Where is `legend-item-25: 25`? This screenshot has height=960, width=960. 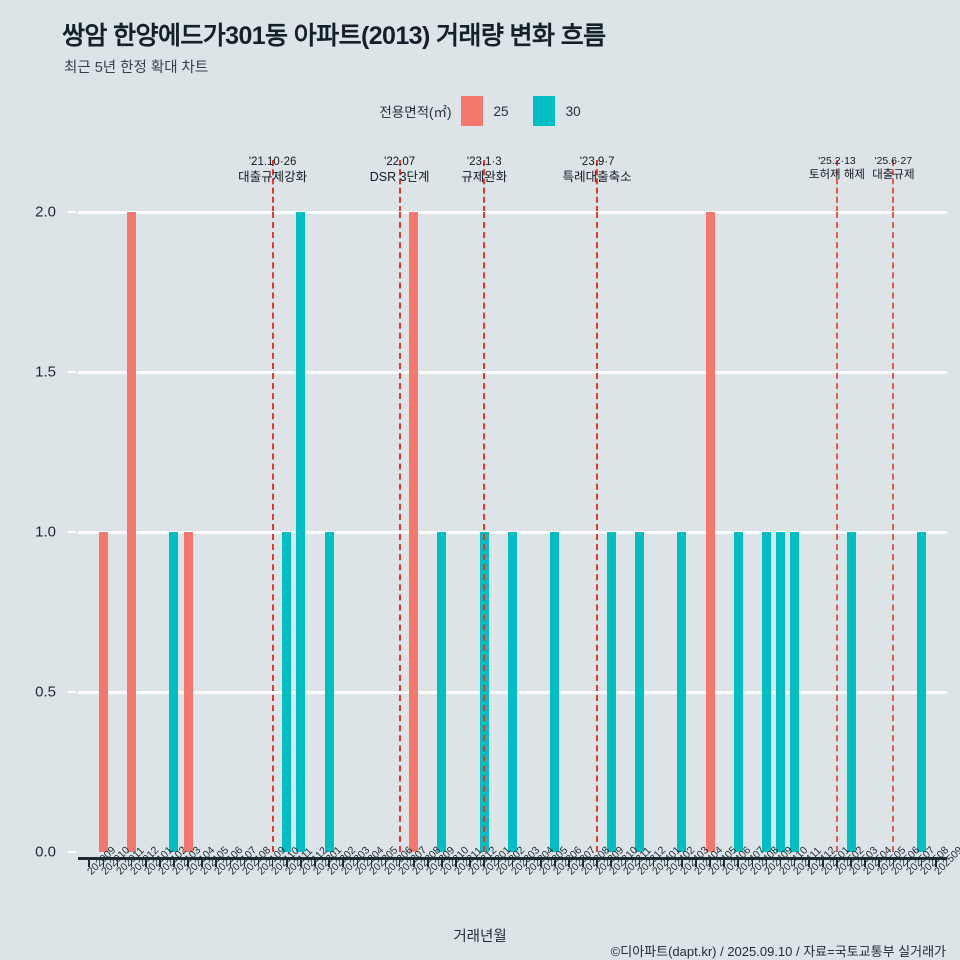 legend-item-25: 25 is located at coordinates (496, 111).